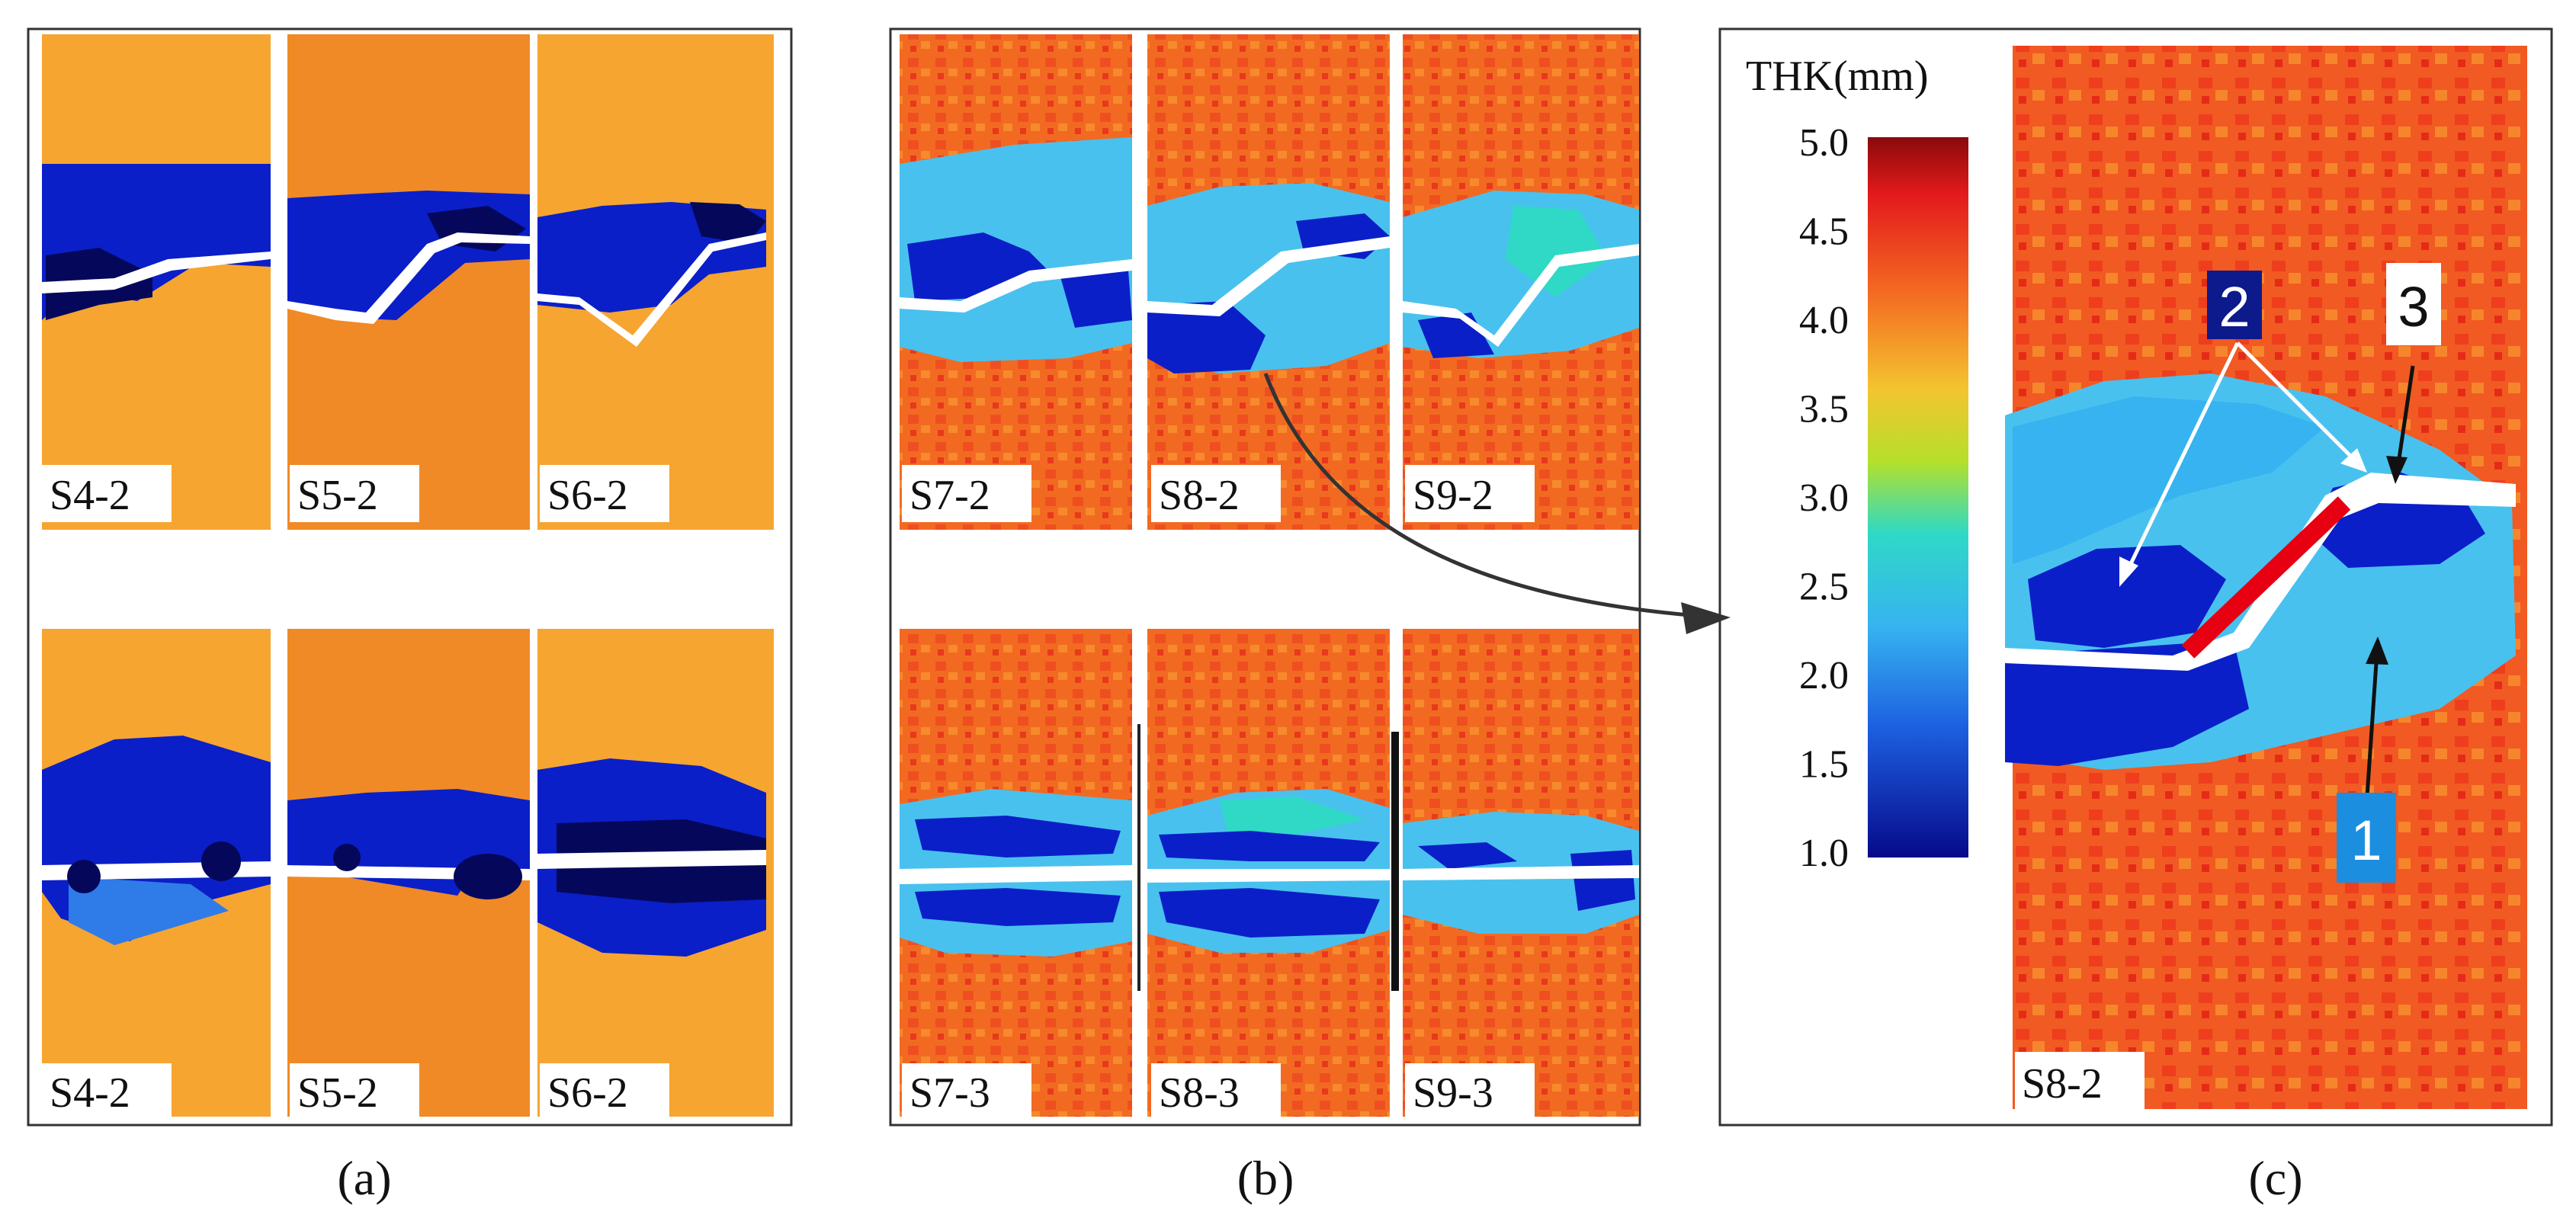 This screenshot has width=2576, height=1231. I want to click on label-a-bottom-3: S6-2, so click(587, 1093).